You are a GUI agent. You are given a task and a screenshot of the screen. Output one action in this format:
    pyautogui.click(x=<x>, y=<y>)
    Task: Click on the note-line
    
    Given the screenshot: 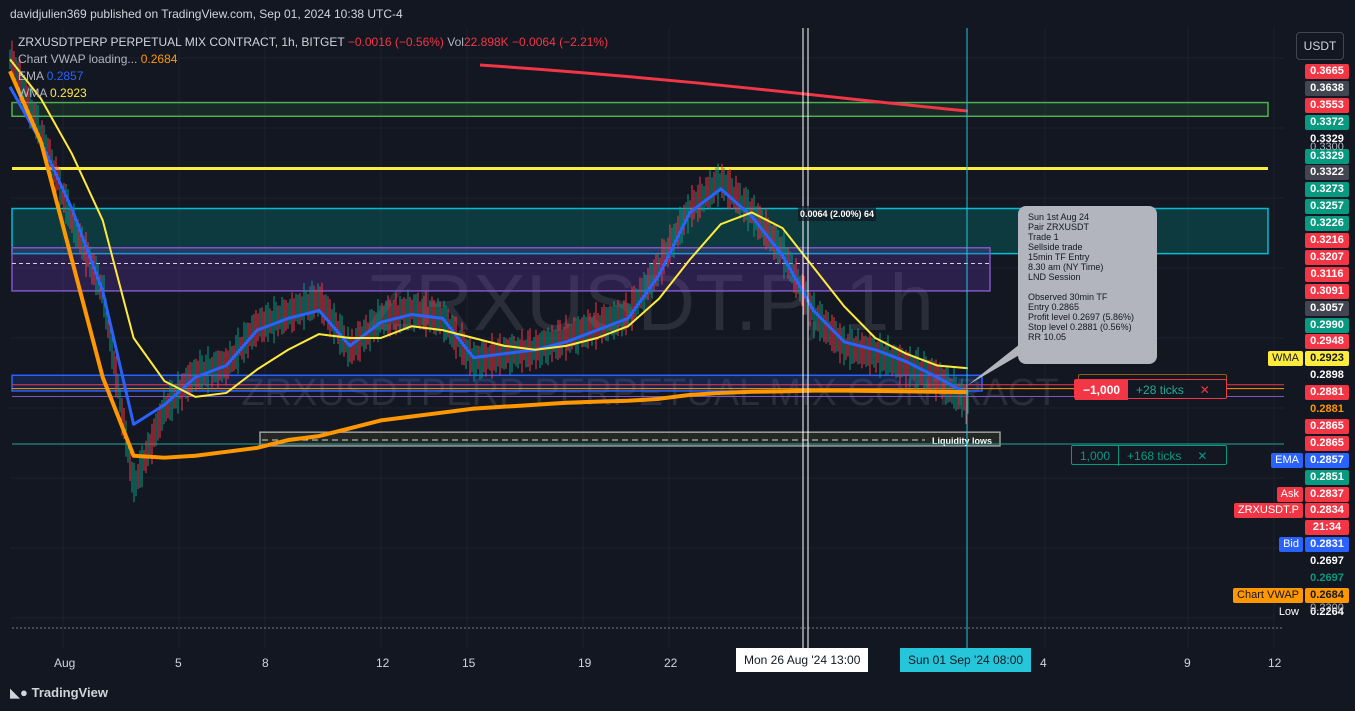 What is the action you would take?
    pyautogui.click(x=1092, y=287)
    